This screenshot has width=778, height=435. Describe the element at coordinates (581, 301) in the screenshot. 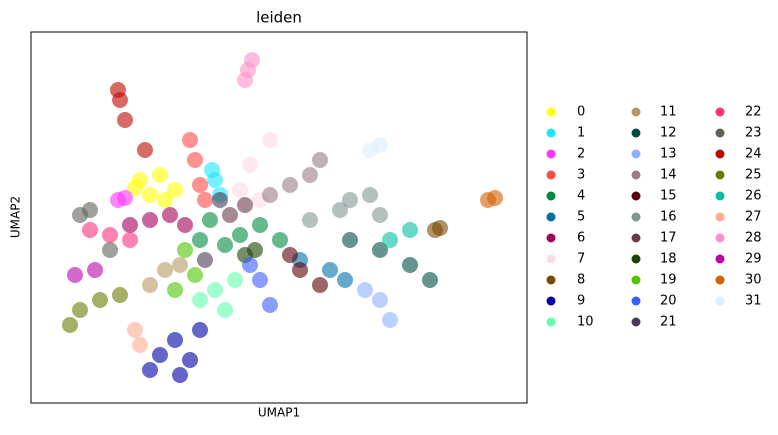

I see `legend-label: 9` at that location.